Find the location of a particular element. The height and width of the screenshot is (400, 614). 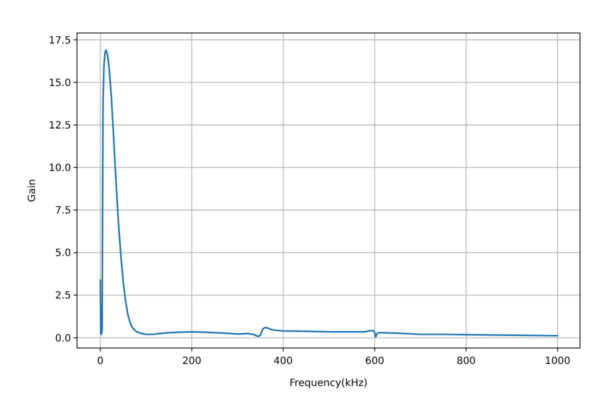

y-tick-label: 0.0 is located at coordinates (63, 338).